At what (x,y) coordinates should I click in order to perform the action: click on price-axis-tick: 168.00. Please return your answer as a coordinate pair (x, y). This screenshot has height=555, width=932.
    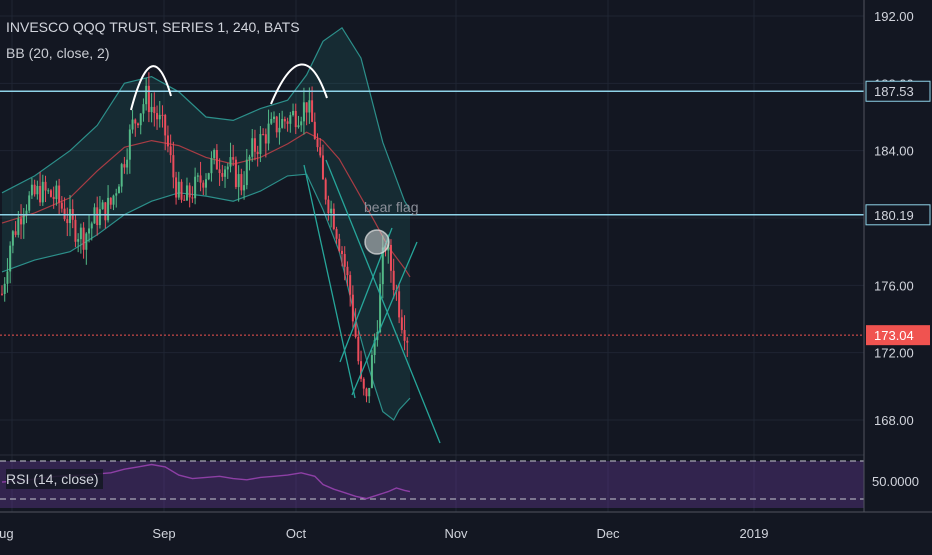
    Looking at the image, I should click on (894, 420).